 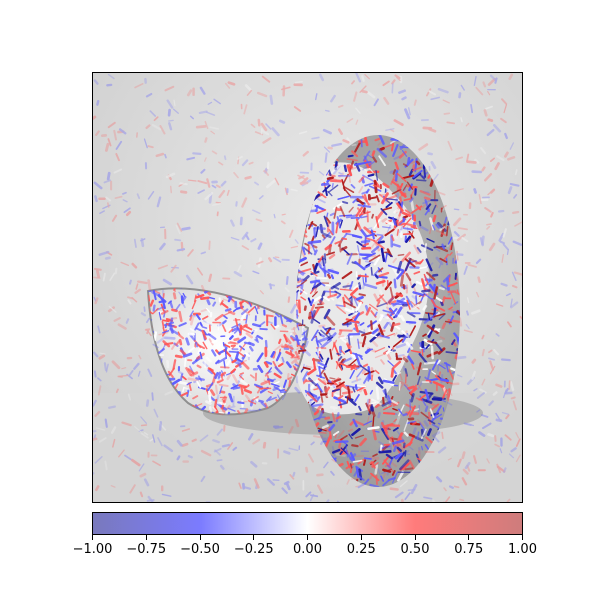 I want to click on colorbar-tick-label: −1.00, so click(x=92, y=549).